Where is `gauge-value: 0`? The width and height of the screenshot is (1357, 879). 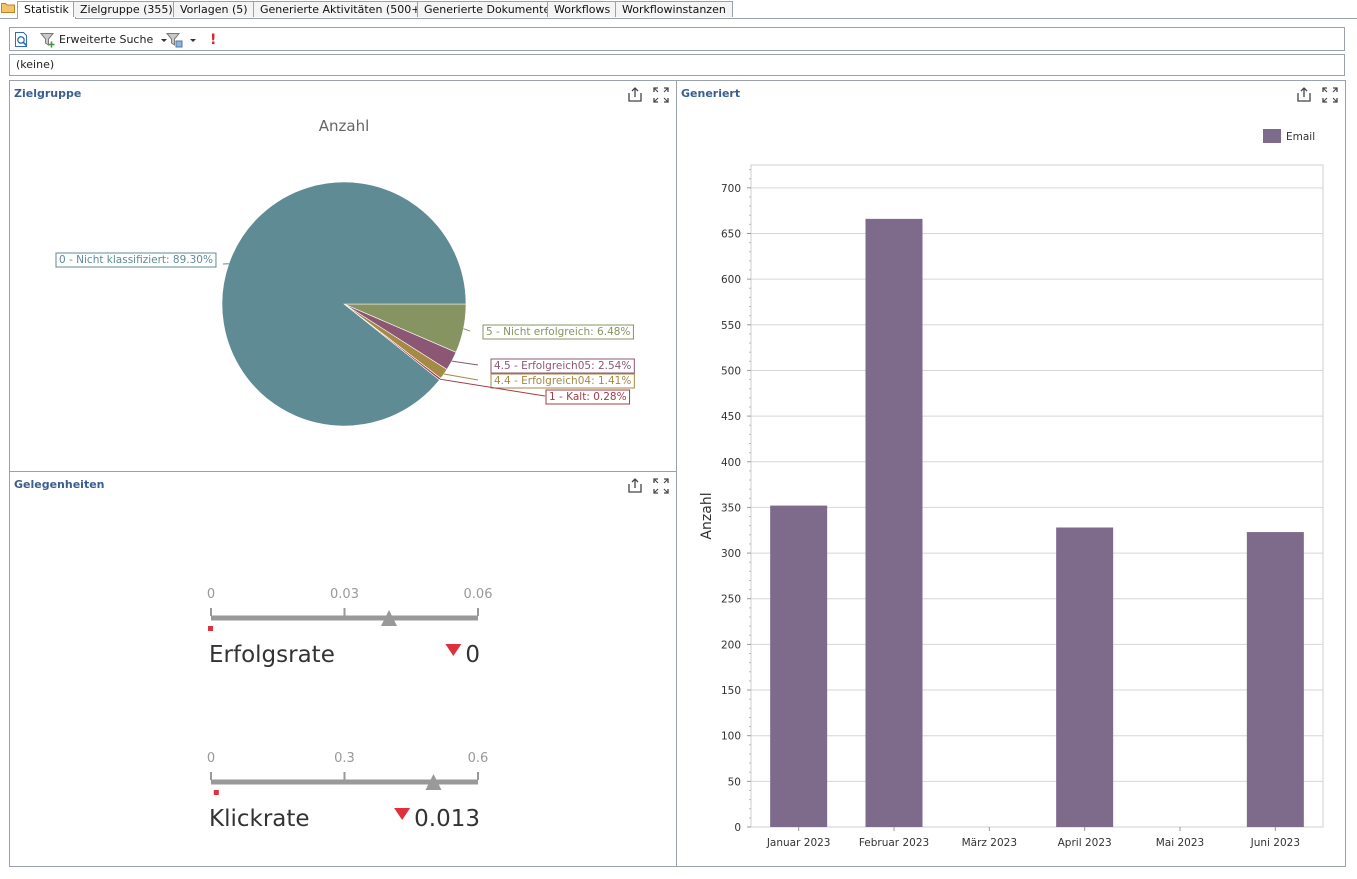 gauge-value: 0 is located at coordinates (472, 655).